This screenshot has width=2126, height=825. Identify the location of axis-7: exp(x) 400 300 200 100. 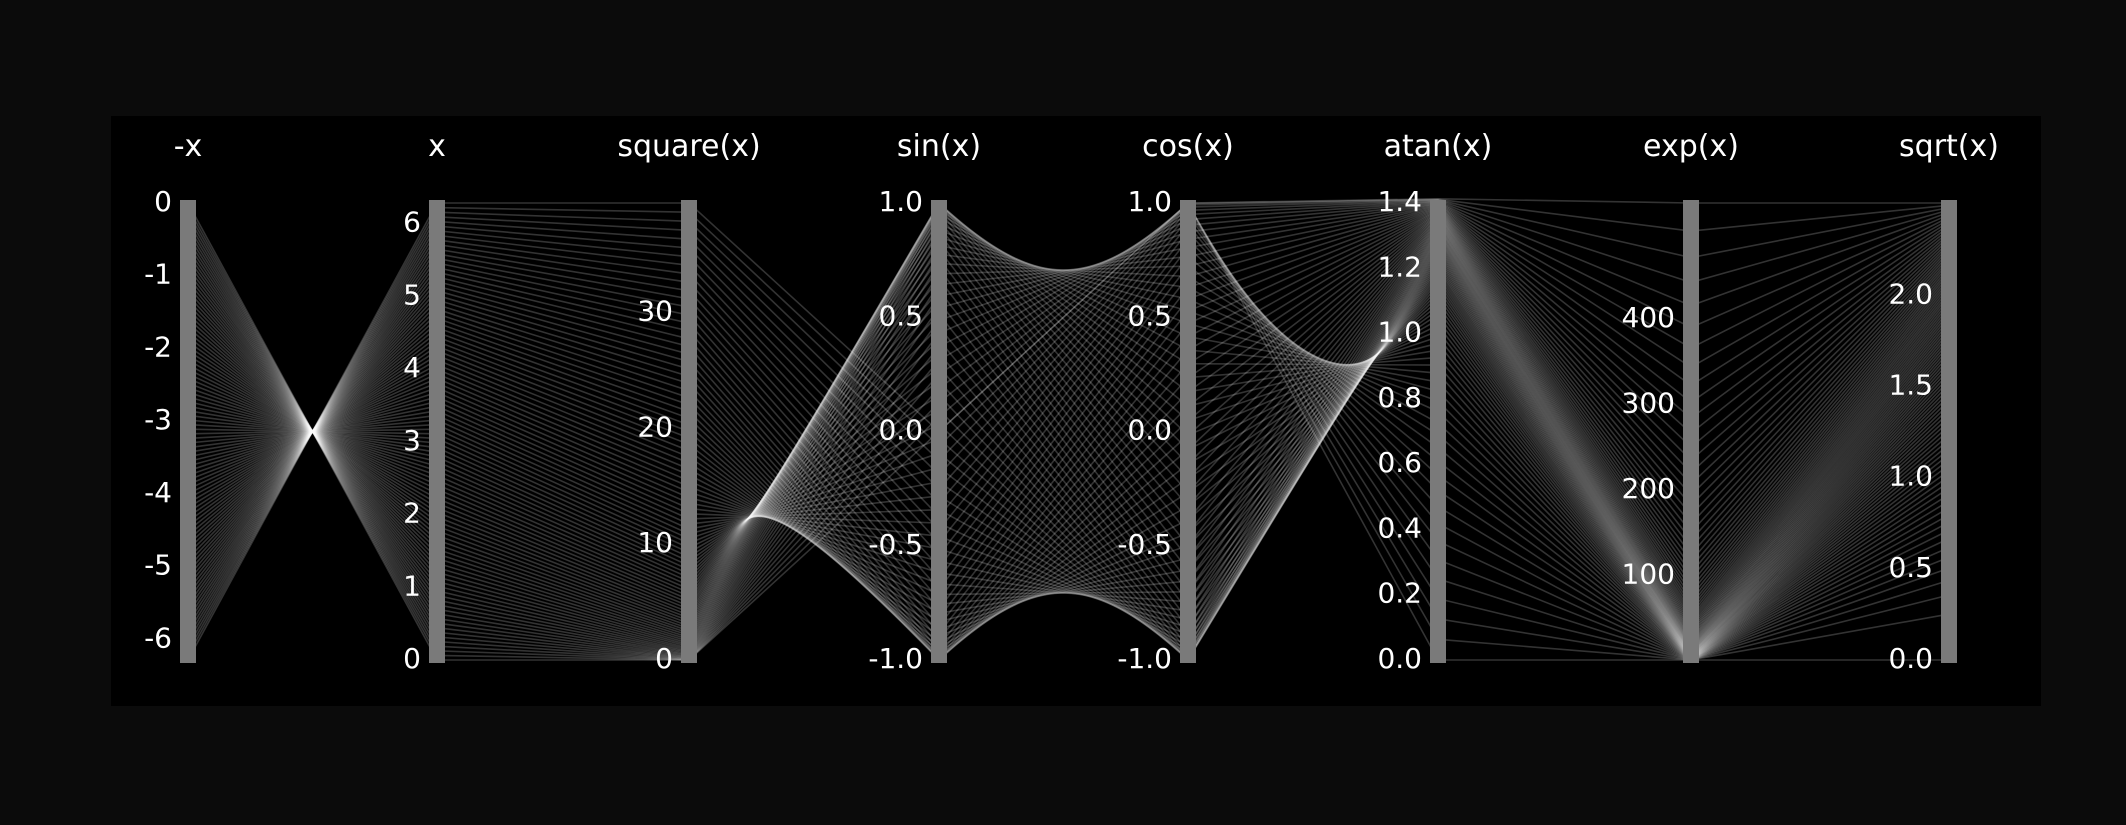
(1680, 396).